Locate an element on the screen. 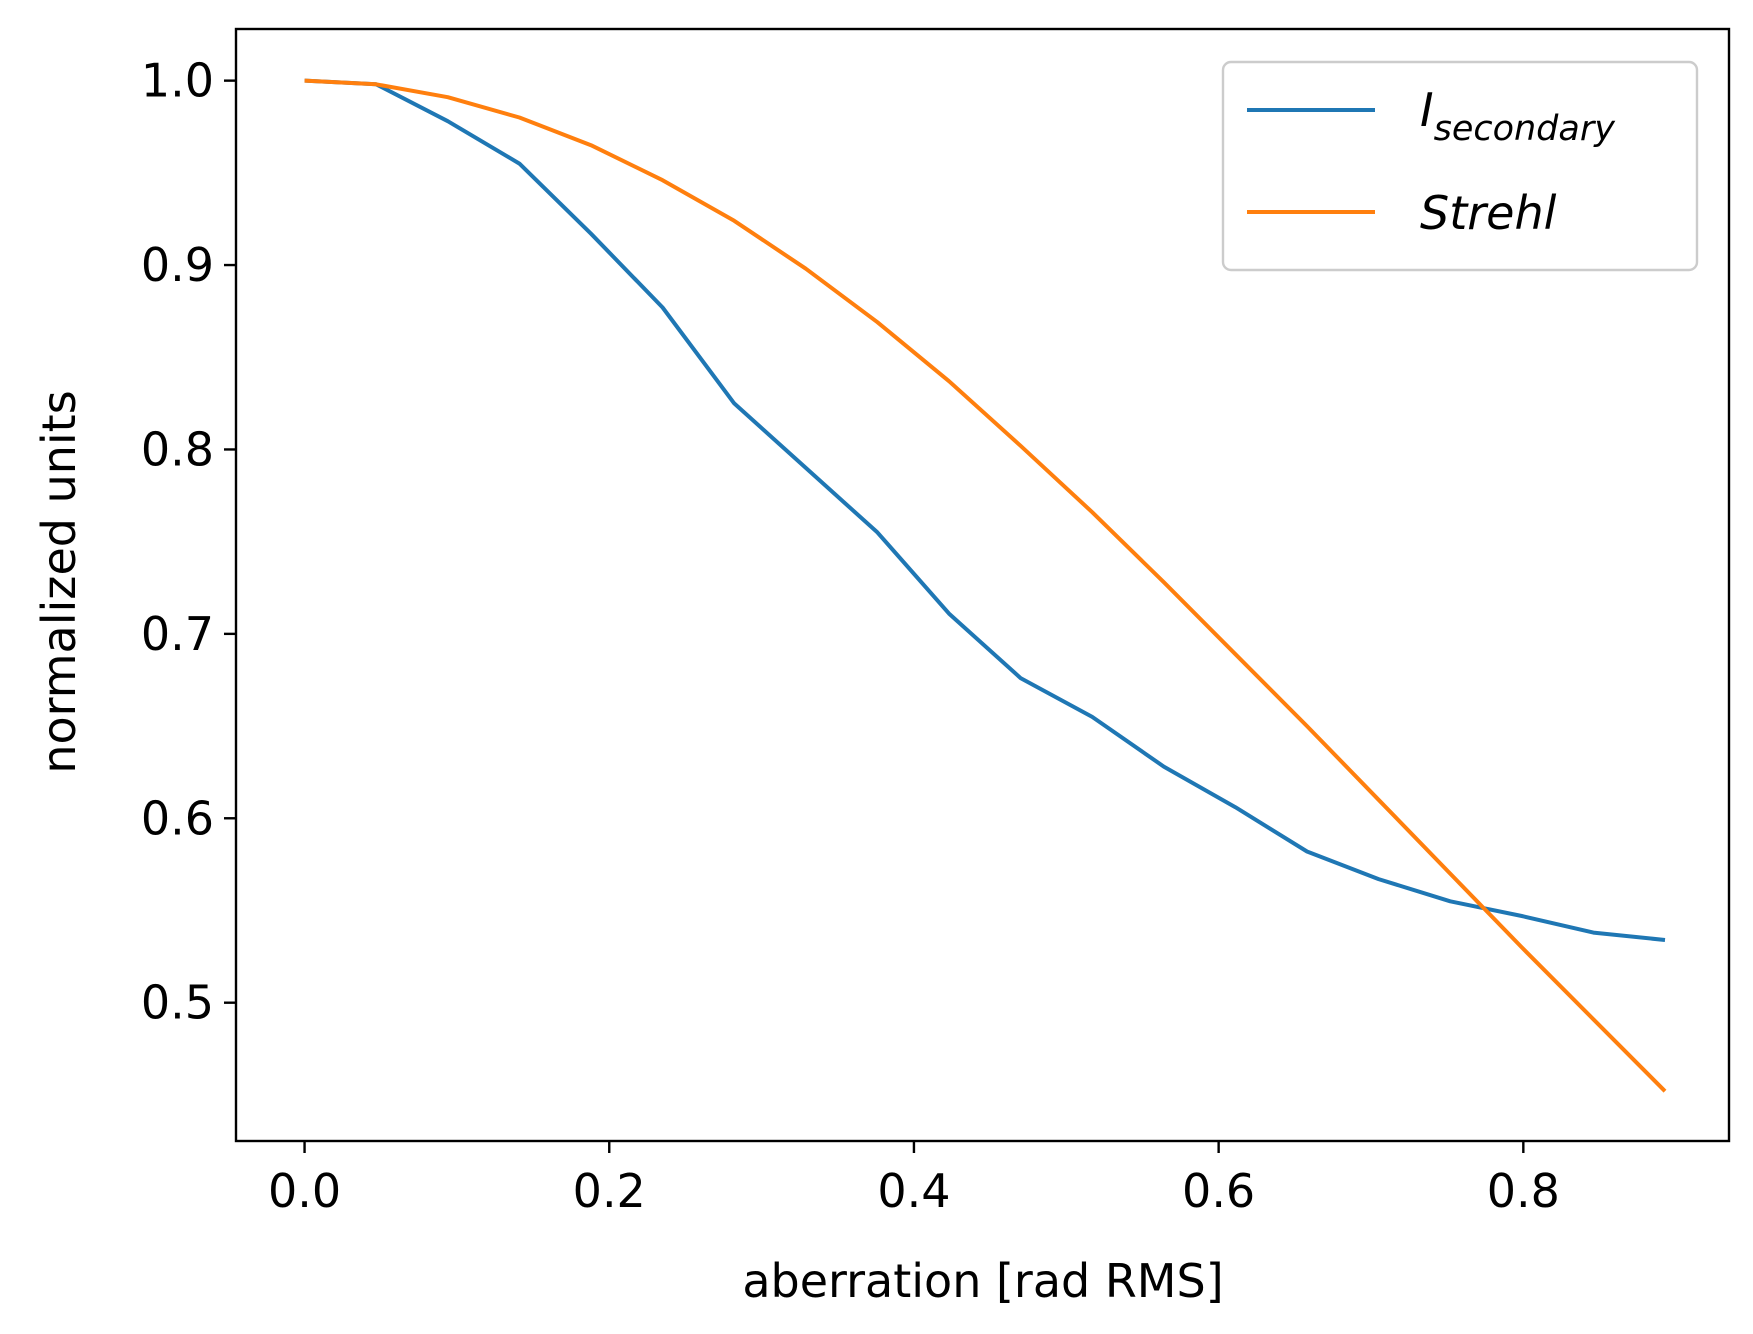  y-axis-label: normalized units is located at coordinates (59, 581).